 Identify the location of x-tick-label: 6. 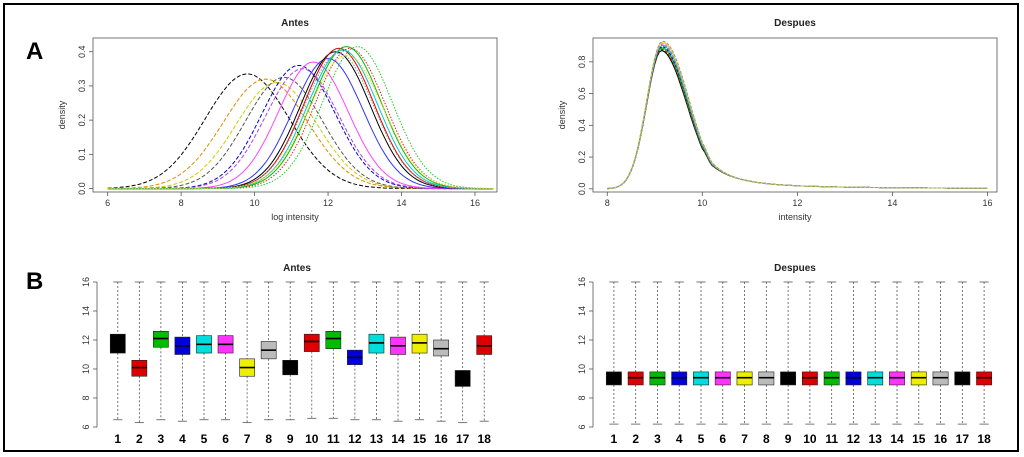
(107, 203).